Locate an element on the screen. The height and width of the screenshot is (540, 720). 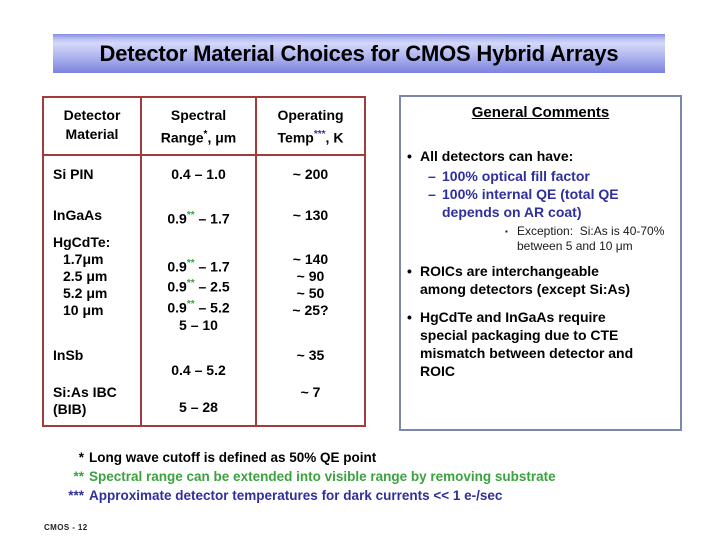
comment-bullet-all-detectors: • All detectors can have: is located at coordinates (490, 156).